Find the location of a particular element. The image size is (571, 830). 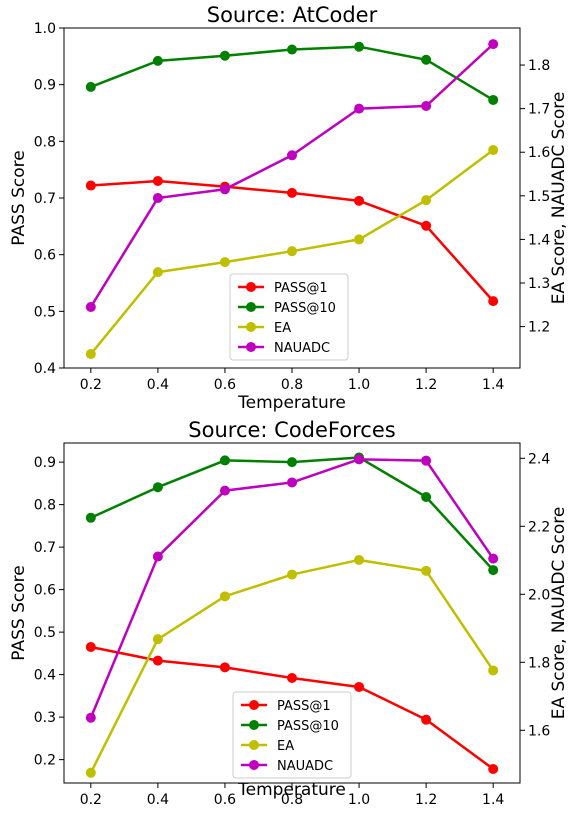

y-right-tick-label: 2.0 is located at coordinates (539, 595).